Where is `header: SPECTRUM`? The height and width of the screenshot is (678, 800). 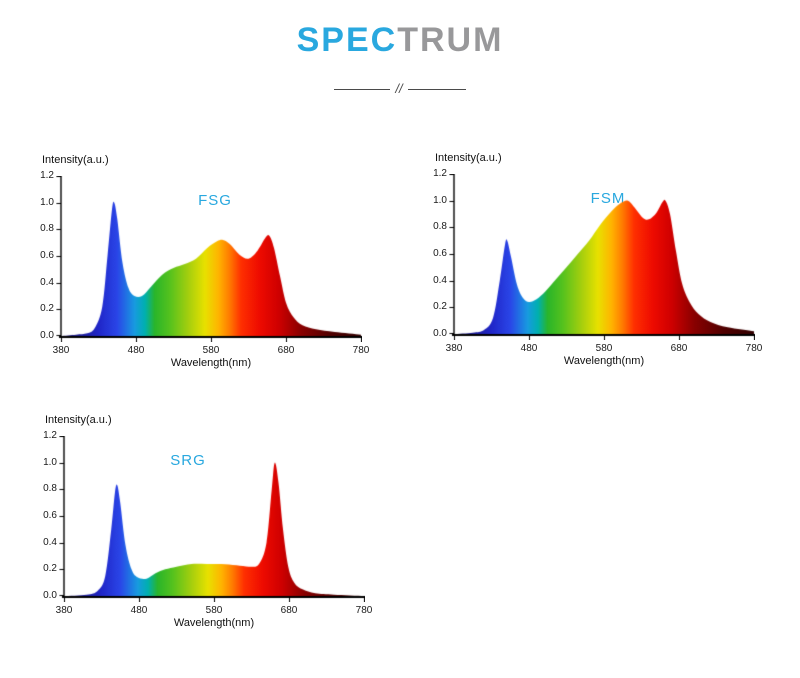 header: SPECTRUM is located at coordinates (400, 40).